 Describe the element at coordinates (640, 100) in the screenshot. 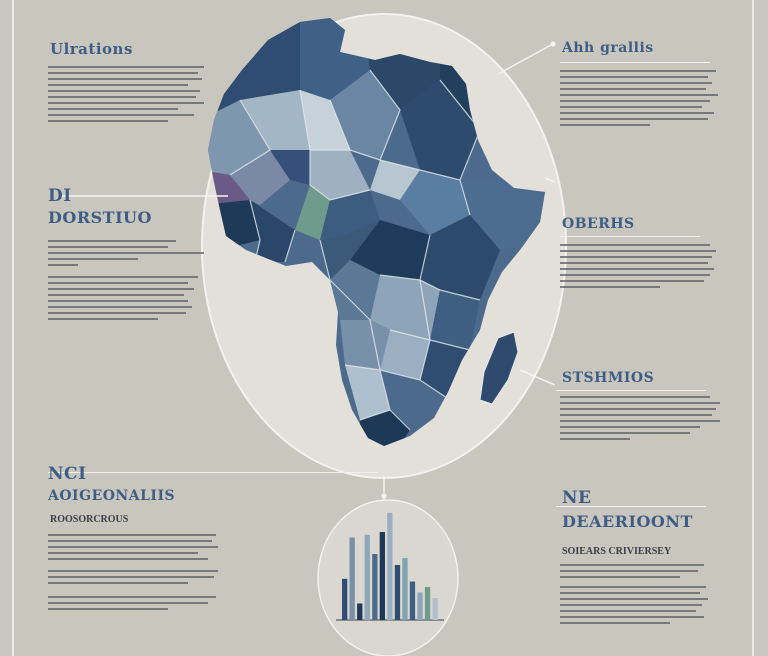

I see `paragraph-right-top` at that location.